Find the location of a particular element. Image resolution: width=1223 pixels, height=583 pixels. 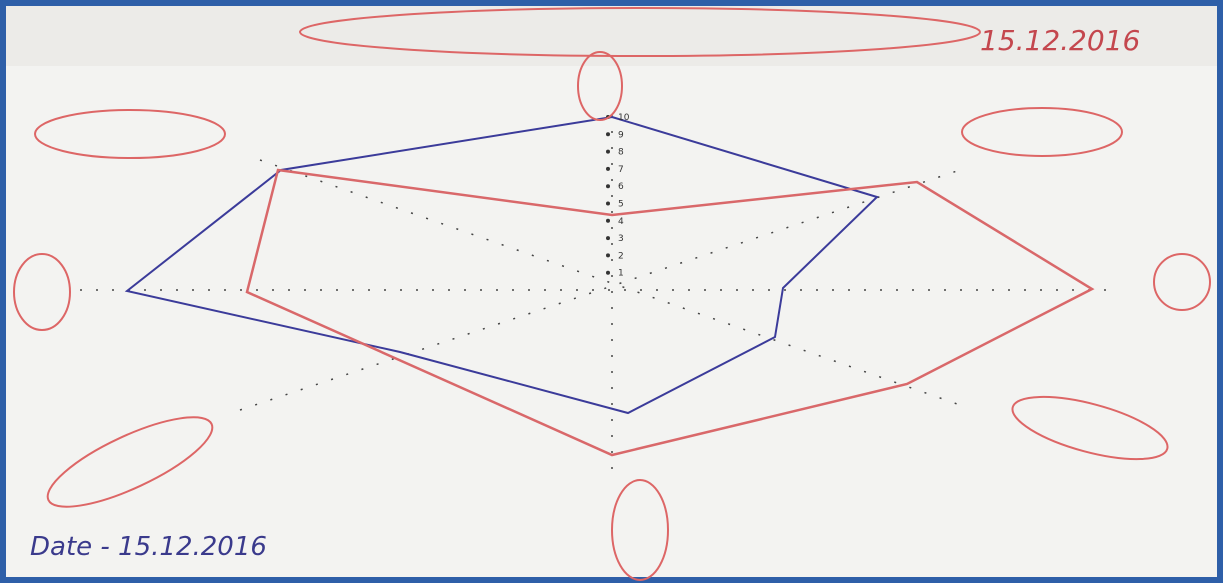

tick-label: 10 is located at coordinates (624, 118).